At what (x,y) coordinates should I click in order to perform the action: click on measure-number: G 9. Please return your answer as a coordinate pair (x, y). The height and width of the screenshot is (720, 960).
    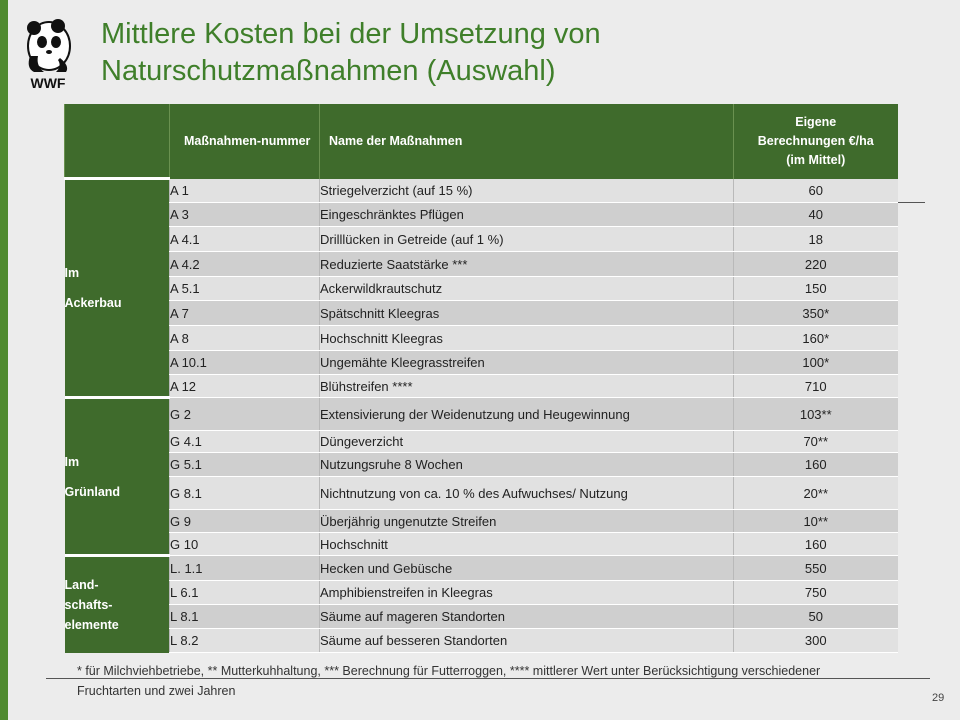
    Looking at the image, I should click on (244, 521).